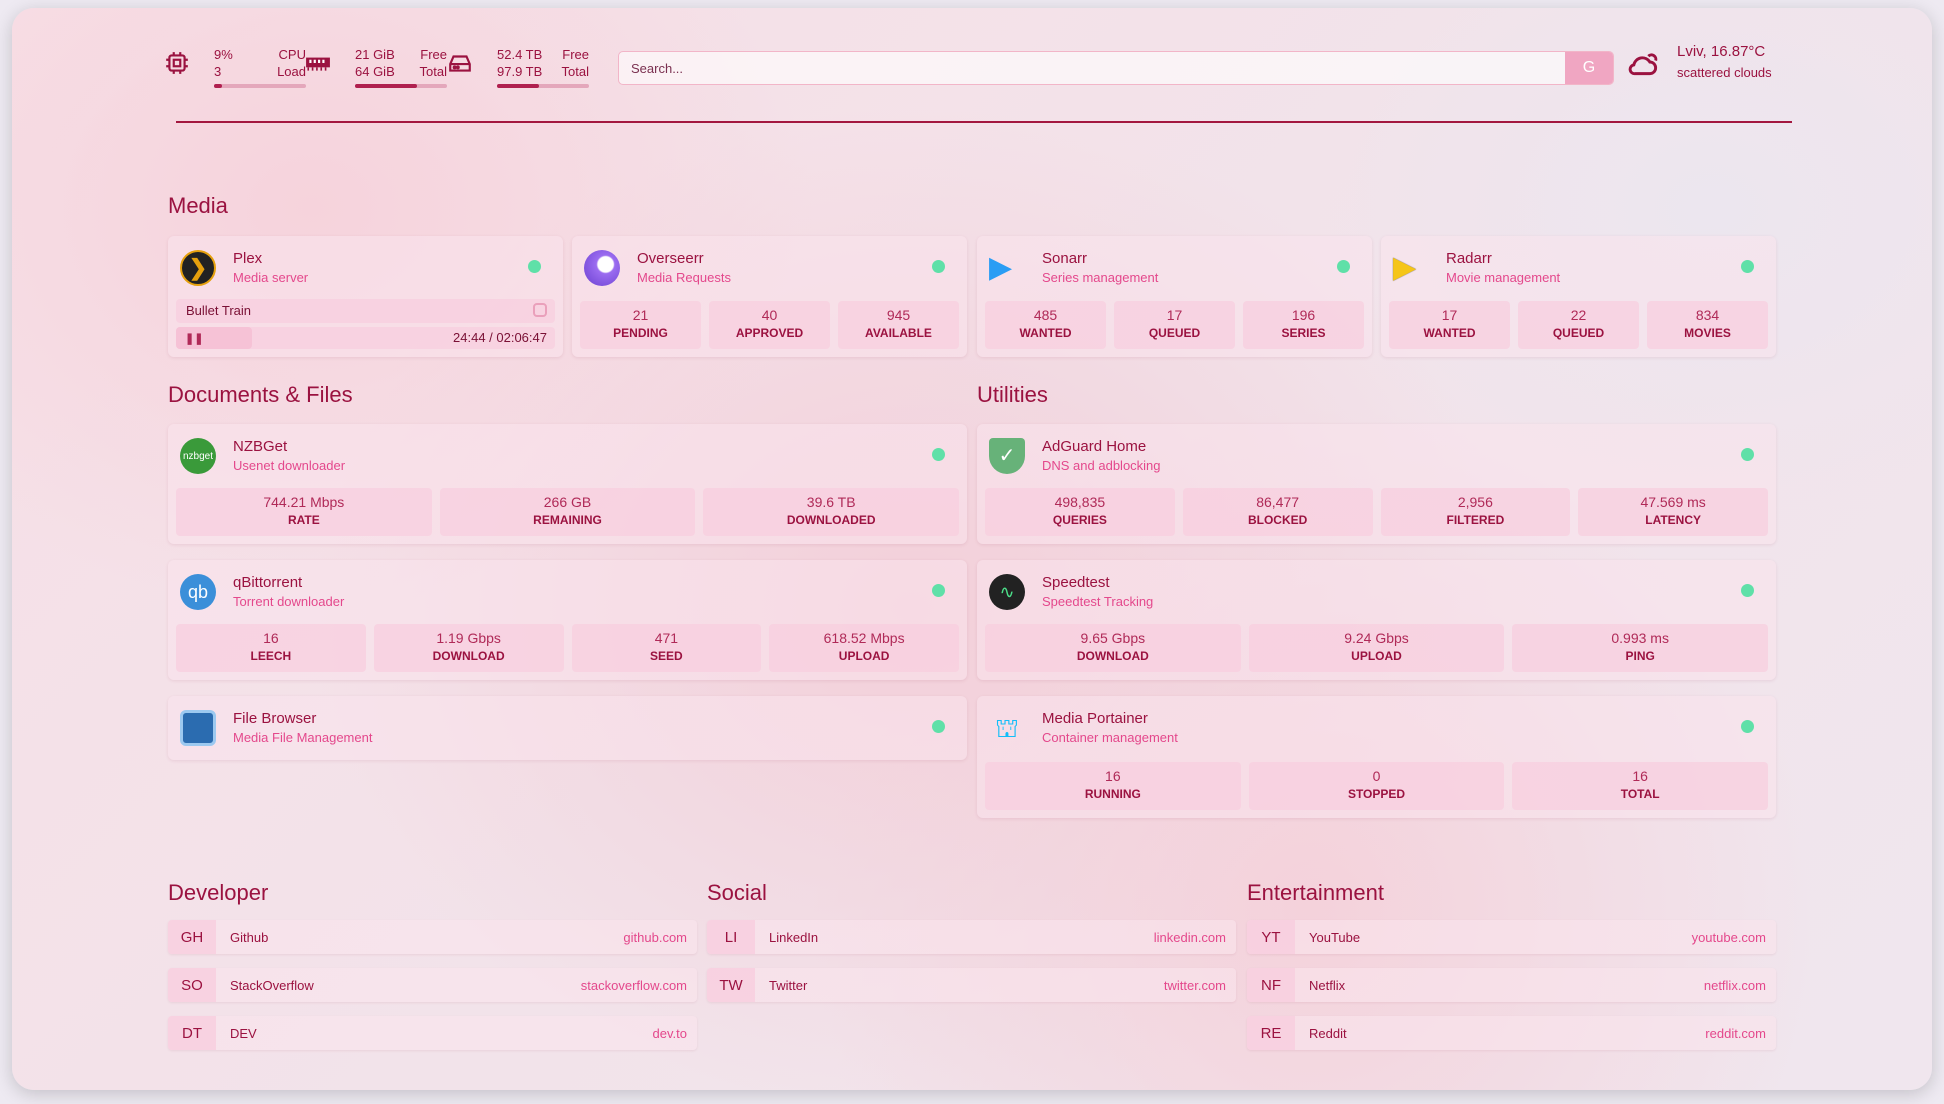  Describe the element at coordinates (794, 937) in the screenshot. I see `bookmark-name: LinkedIn` at that location.